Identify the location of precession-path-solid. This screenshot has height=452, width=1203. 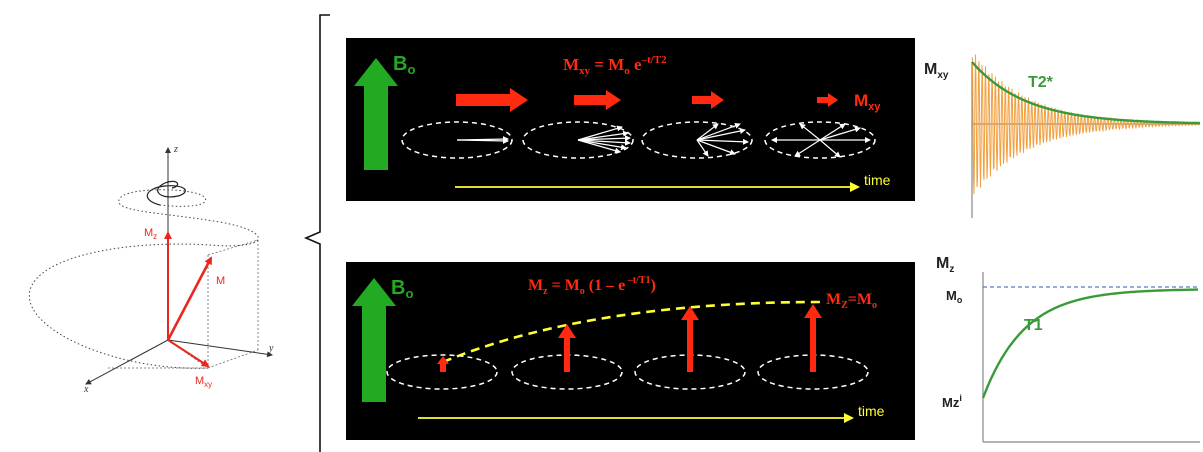
(166, 193).